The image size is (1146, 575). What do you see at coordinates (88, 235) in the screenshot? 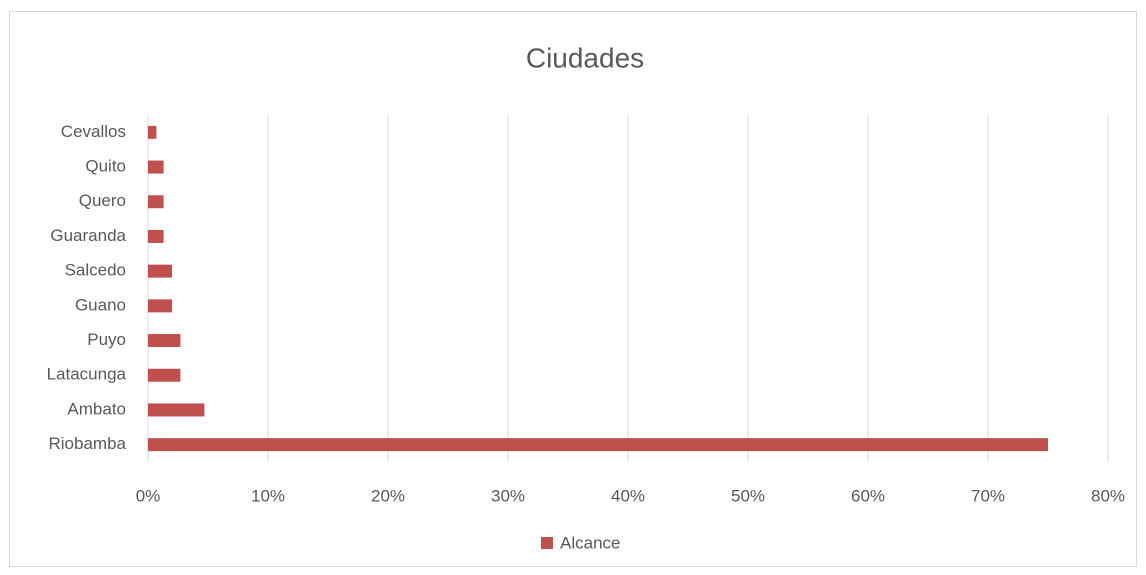
I see `y-tick-label: Guaranda` at bounding box center [88, 235].